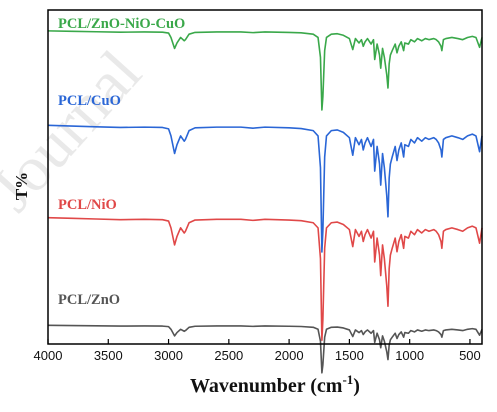  What do you see at coordinates (257, 351) in the screenshot?
I see `x-tick-layer: 4000 3500 3000 2500 2000 1500 1000 500` at bounding box center [257, 351].